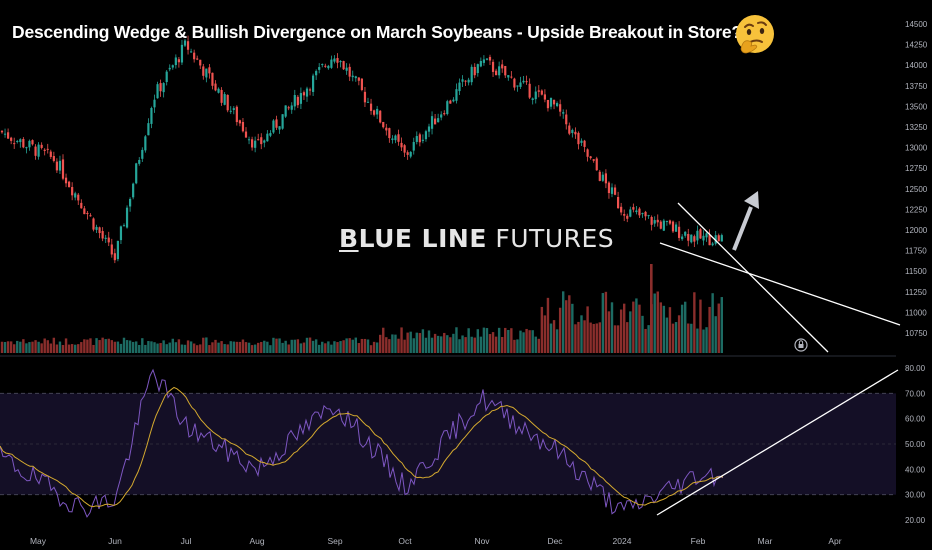  Describe the element at coordinates (916, 271) in the screenshot. I see `price-tick-label: 11500` at that location.